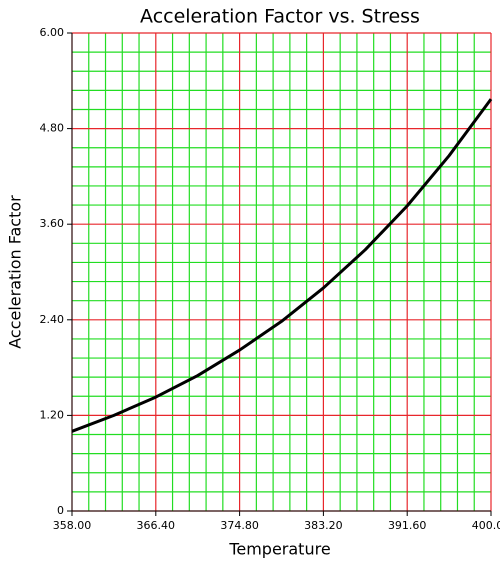 This screenshot has width=500, height=567. I want to click on x-tick-label: 400.00, so click(486, 525).